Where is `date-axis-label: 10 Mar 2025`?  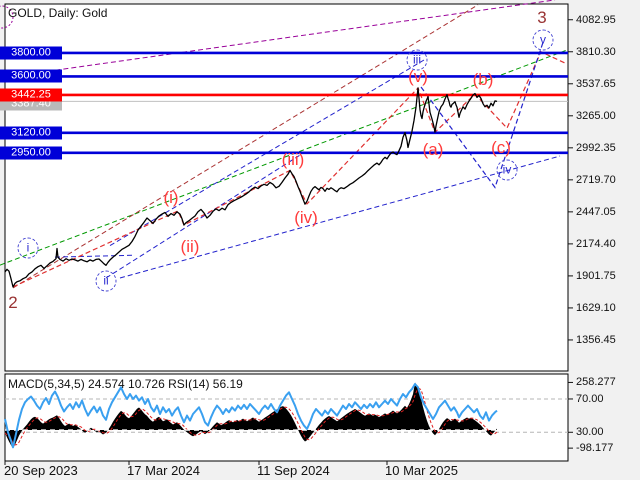
date-axis-label: 10 Mar 2025 is located at coordinates (421, 470).